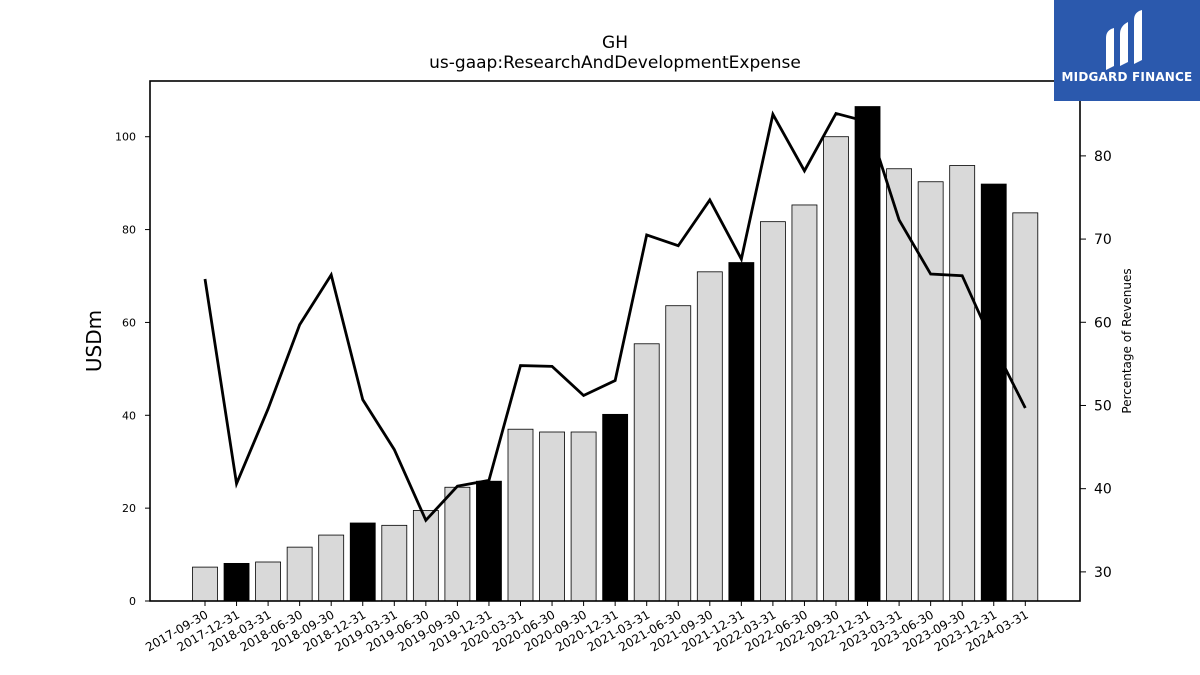  What do you see at coordinates (1124, 40) in the screenshot?
I see `midgard-logo-icon` at bounding box center [1124, 40].